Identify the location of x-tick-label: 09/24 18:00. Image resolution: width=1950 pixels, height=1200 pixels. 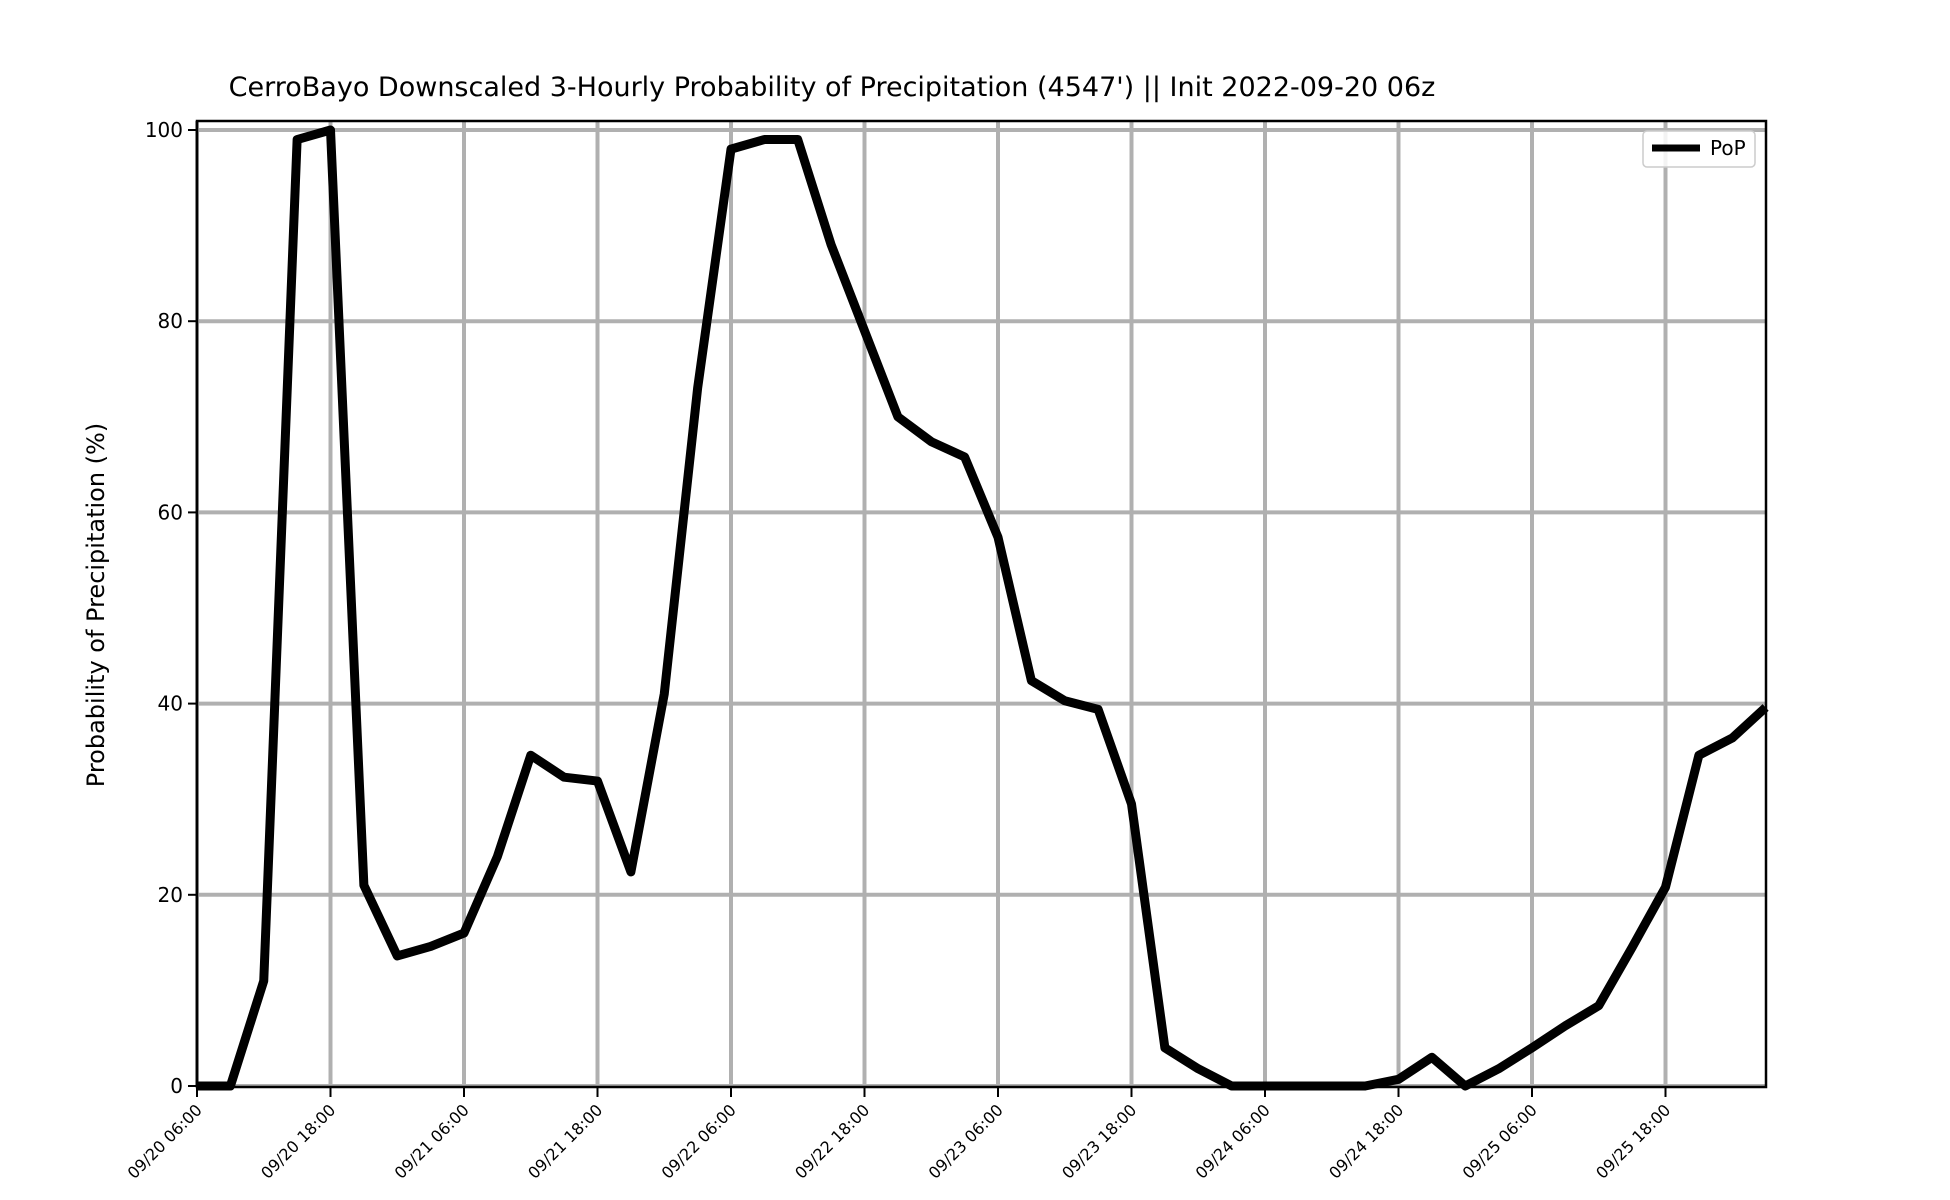
(1366, 1141).